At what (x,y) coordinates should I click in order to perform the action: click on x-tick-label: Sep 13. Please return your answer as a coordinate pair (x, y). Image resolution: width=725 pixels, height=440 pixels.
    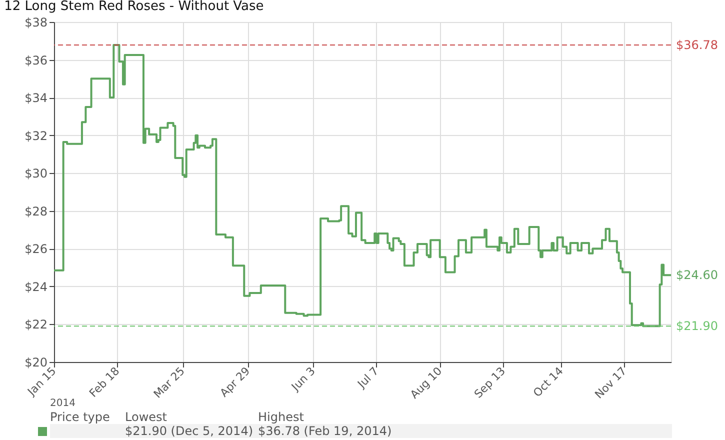
    Looking at the image, I should click on (490, 382).